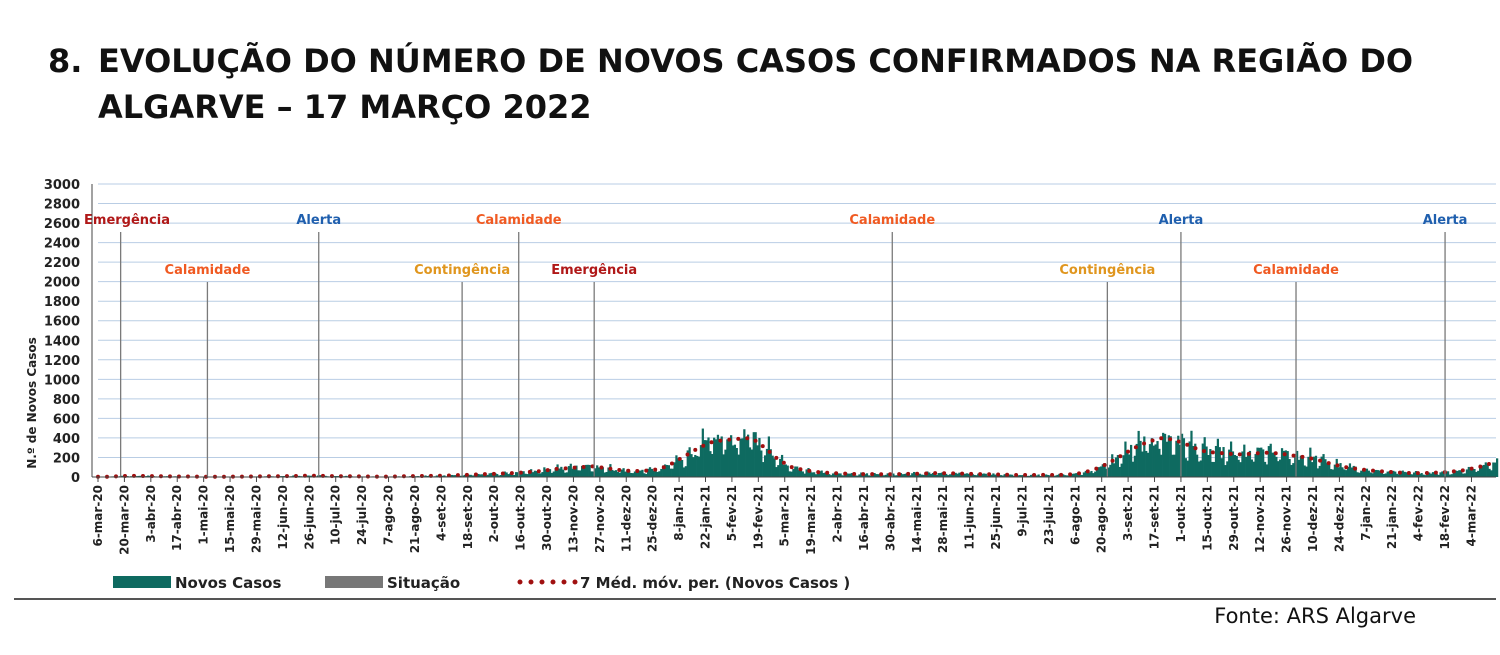 The image size is (1500, 655). I want to click on x-tick-label: 11-jun-21, so click(970, 517).